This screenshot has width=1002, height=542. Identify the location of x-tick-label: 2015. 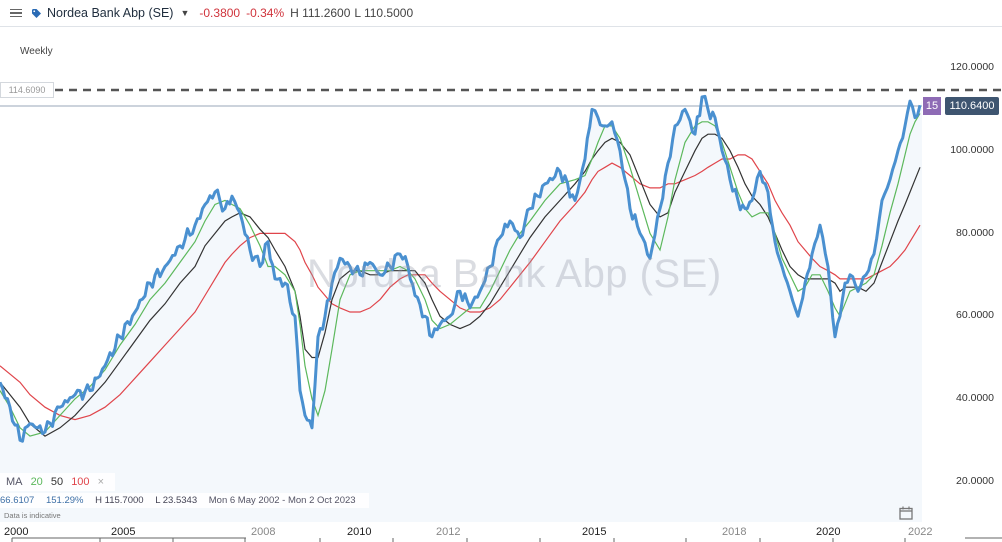
(594, 532).